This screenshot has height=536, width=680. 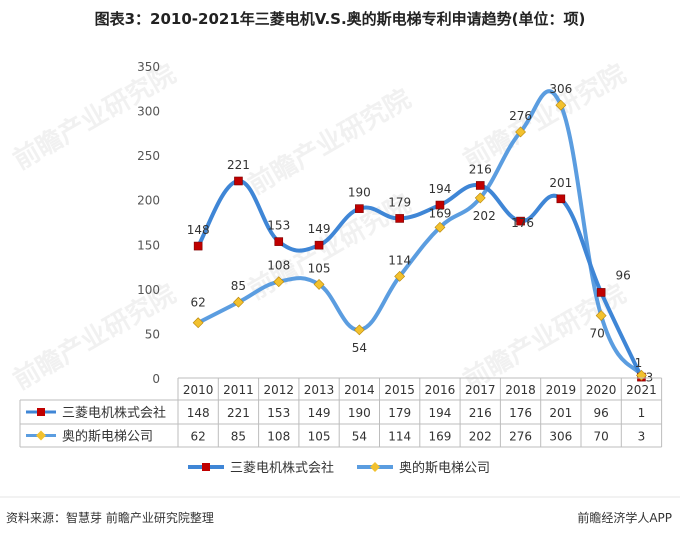 What do you see at coordinates (439, 213) in the screenshot?
I see `data-label: 169` at bounding box center [439, 213].